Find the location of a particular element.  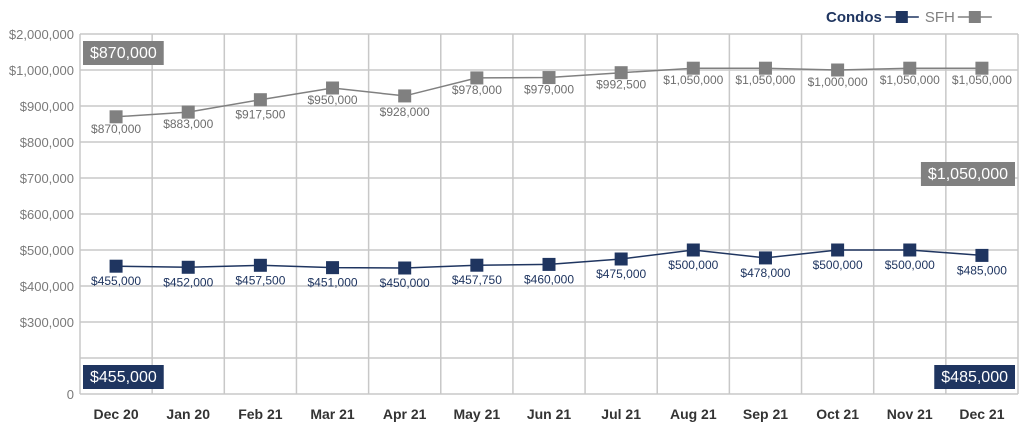

callout-condos-end-text: $485,000 is located at coordinates (974, 377).